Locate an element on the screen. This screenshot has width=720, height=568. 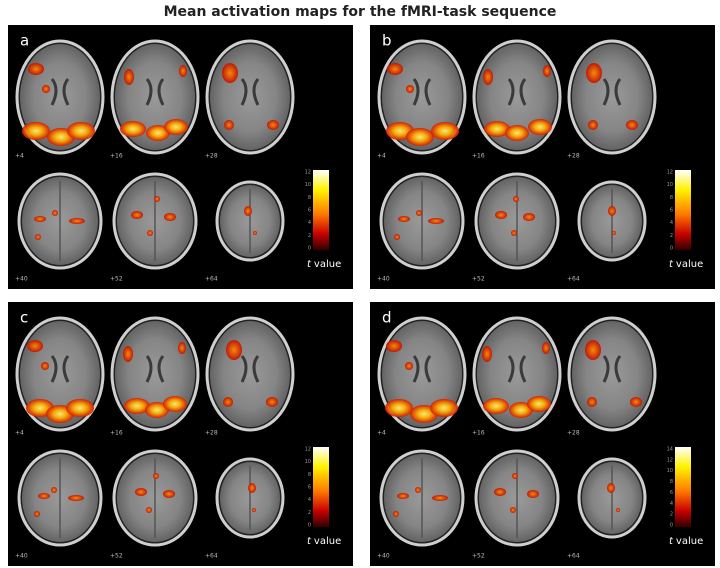
colorbar-tick-label: 10 is located at coordinates (670, 185).